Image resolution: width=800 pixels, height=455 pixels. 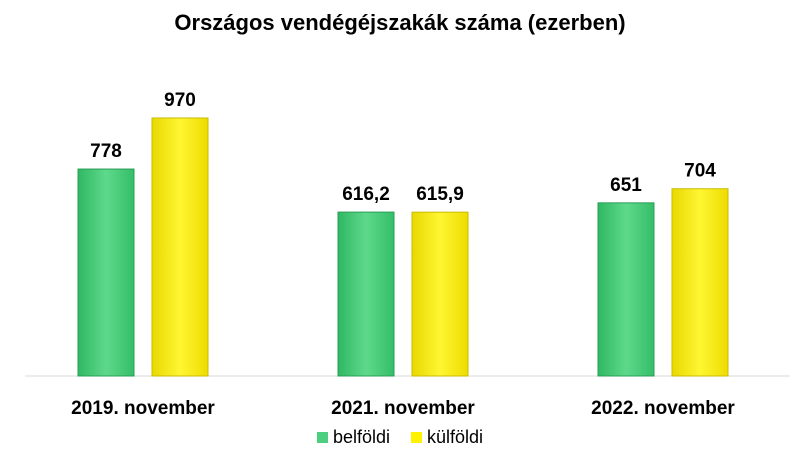 What do you see at coordinates (663, 408) in the screenshot?
I see `category-label-2: 2022. november` at bounding box center [663, 408].